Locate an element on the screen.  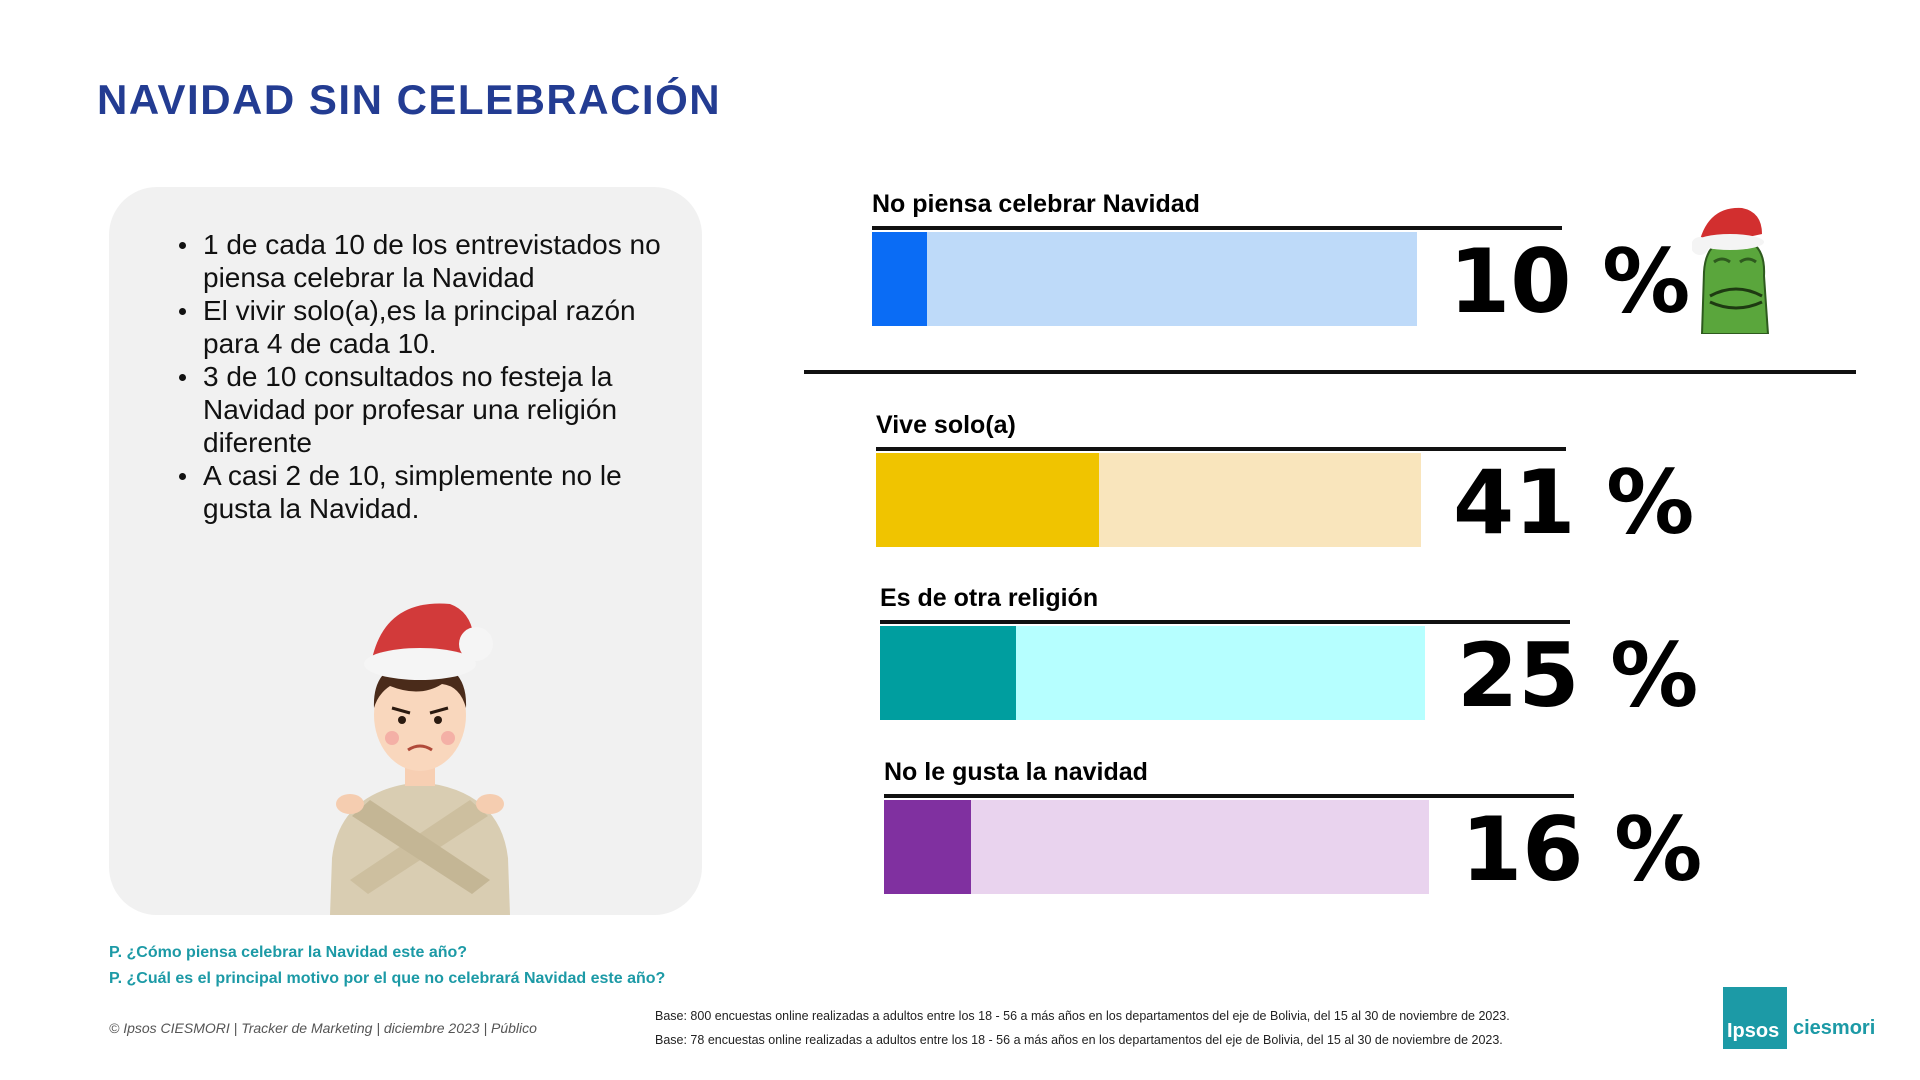
person-crossed-arms-santa-hat-icon is located at coordinates (420, 759).